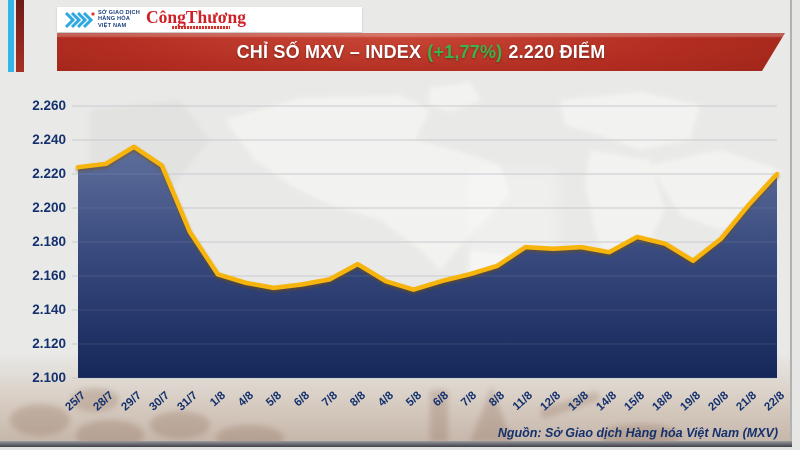 This screenshot has width=800, height=450. Describe the element at coordinates (20, 36) in the screenshot. I see `decorative-stripe-maroon` at that location.